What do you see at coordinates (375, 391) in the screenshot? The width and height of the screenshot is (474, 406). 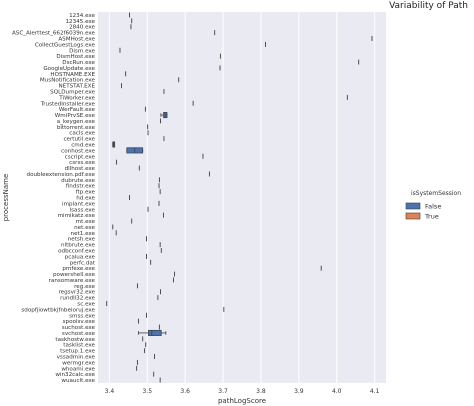 I see `x-tick-label: 4.1` at bounding box center [375, 391].